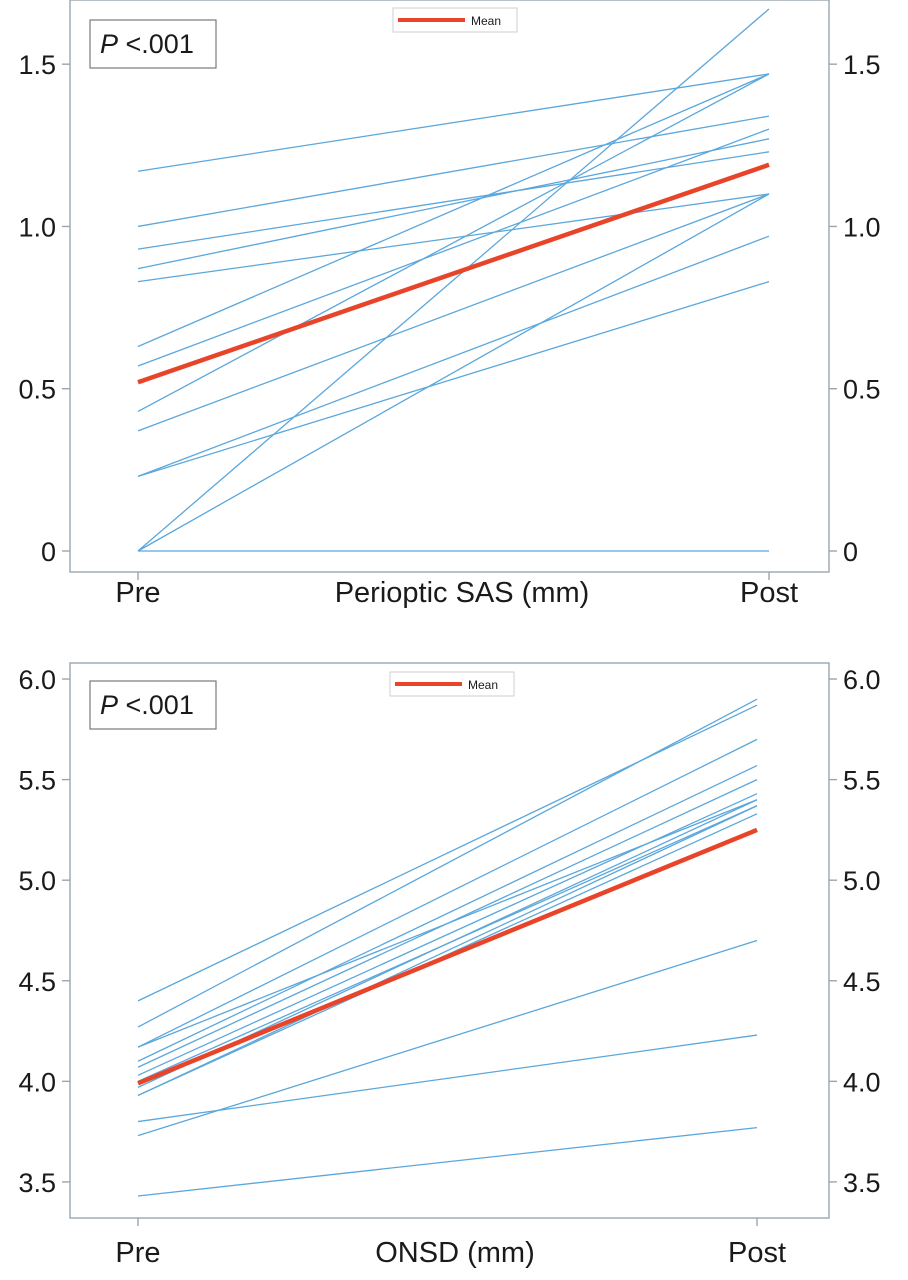 Image resolution: width=908 pixels, height=1280 pixels. I want to click on y-axis-left: 3.5 4.0 4.5 5.0 5.5 6.0, so click(44, 931).